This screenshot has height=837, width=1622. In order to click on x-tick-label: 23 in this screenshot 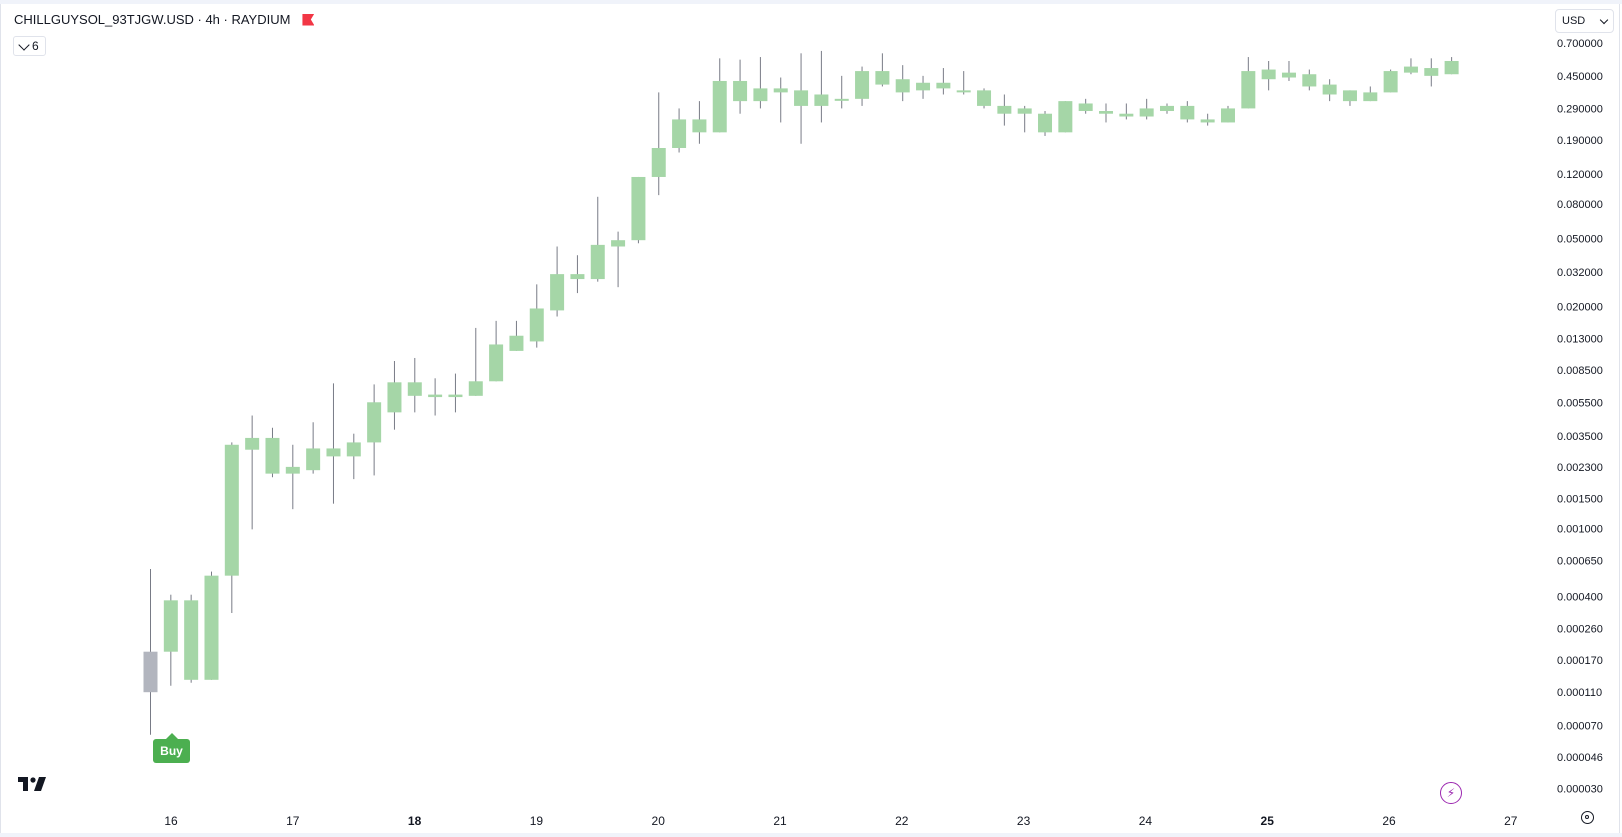, I will do `click(1024, 821)`.